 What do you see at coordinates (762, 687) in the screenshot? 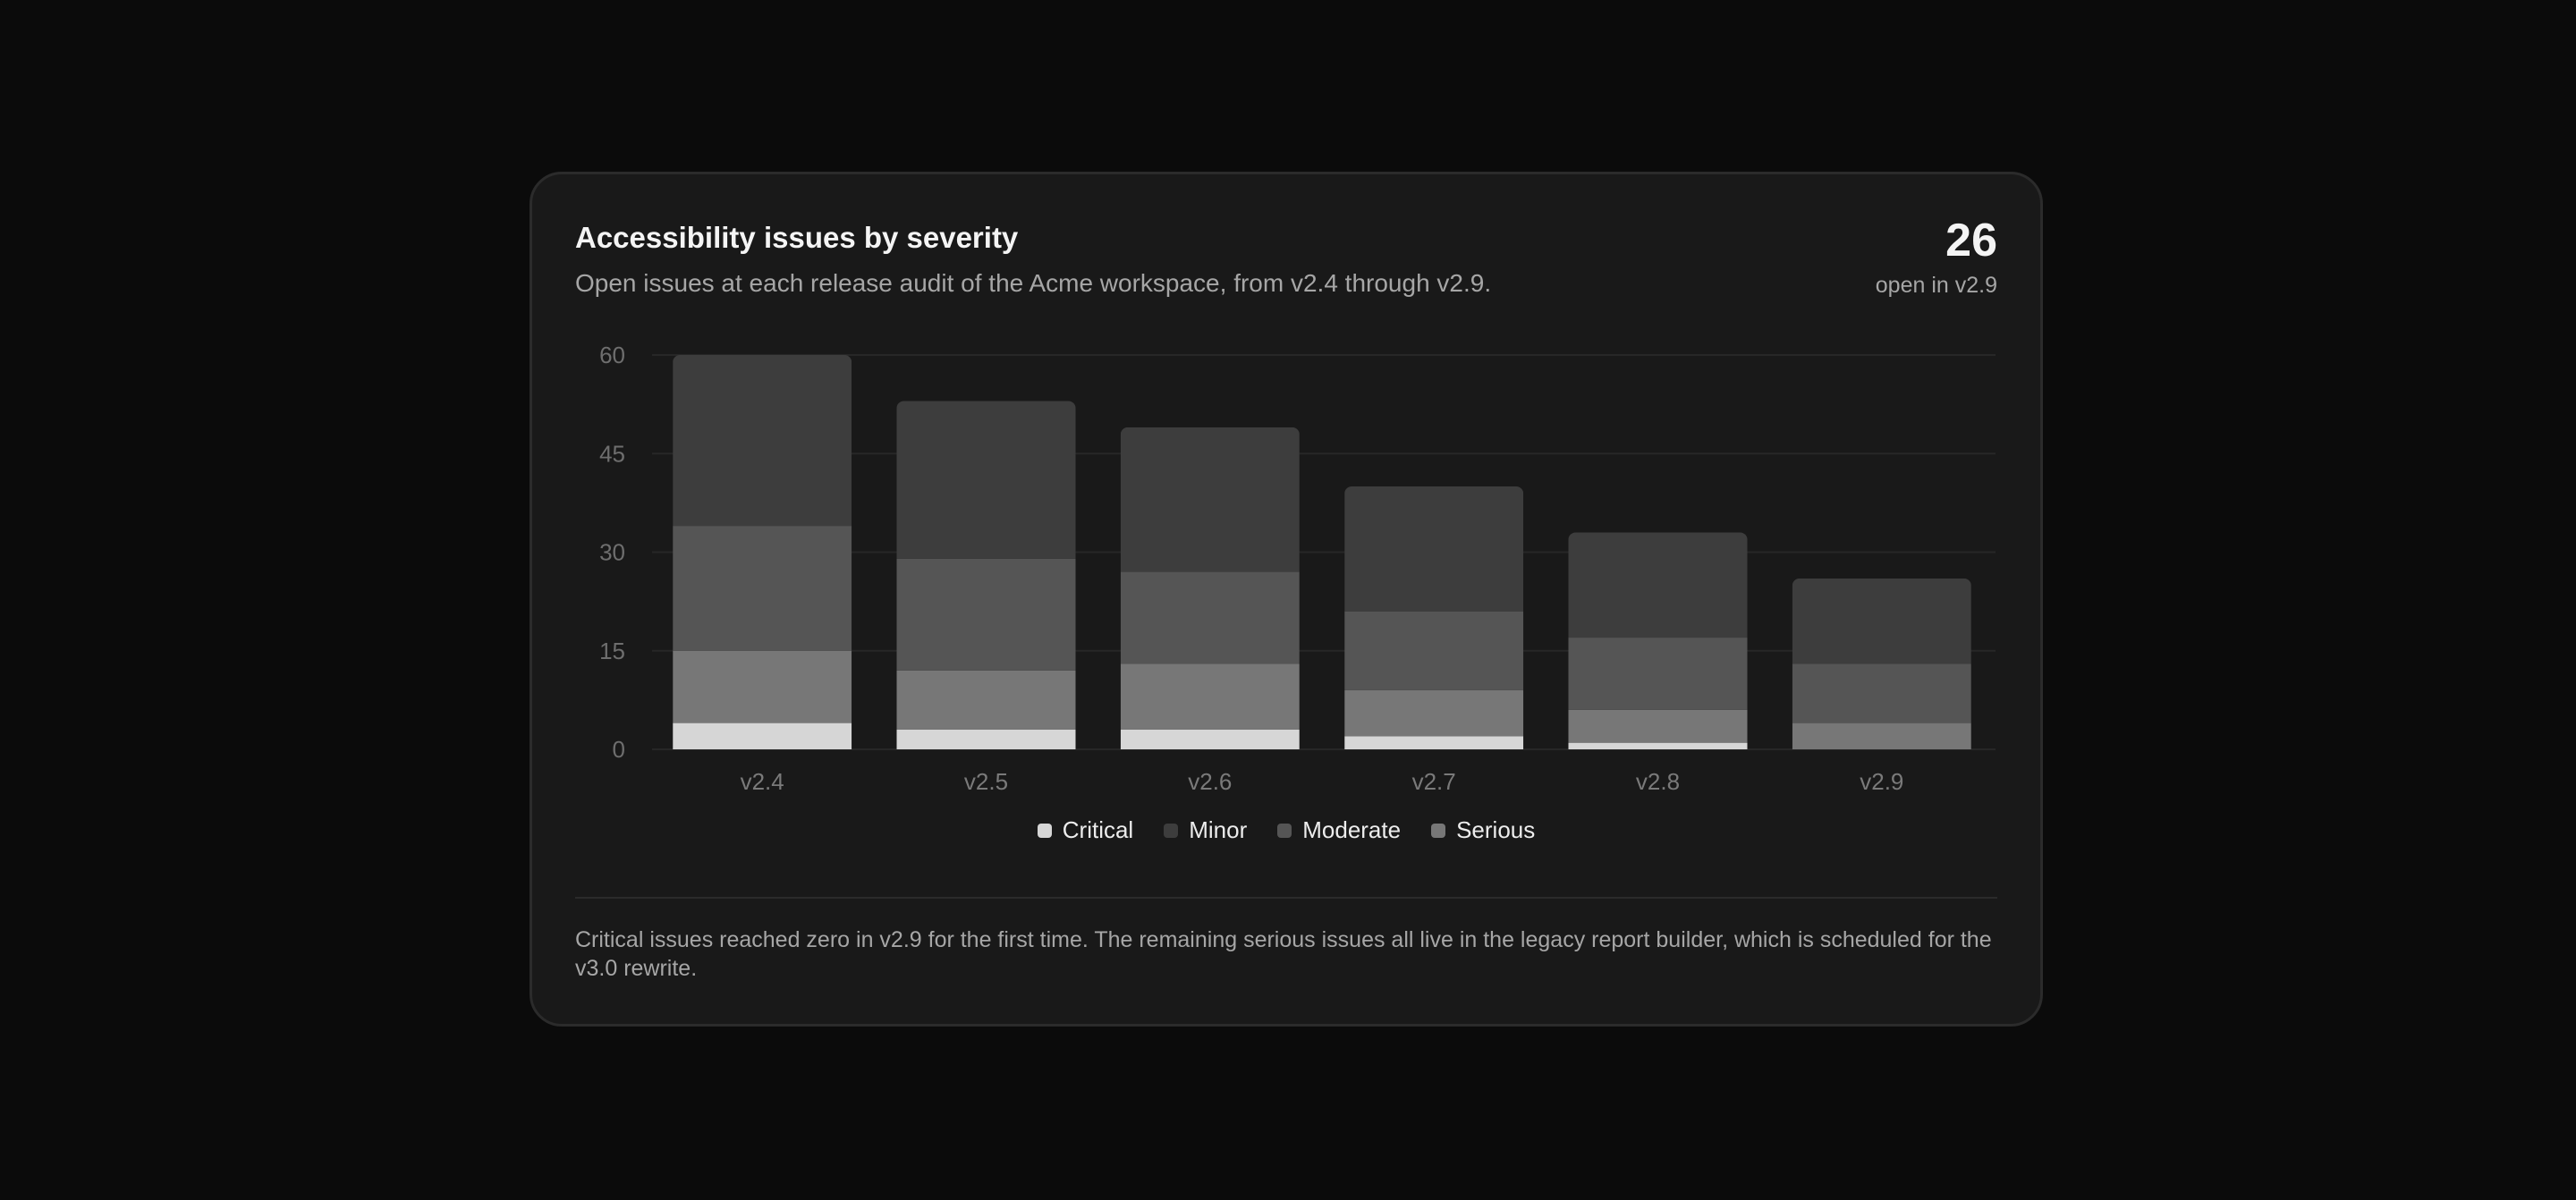
I see `bar-segment-serious-v2.4` at bounding box center [762, 687].